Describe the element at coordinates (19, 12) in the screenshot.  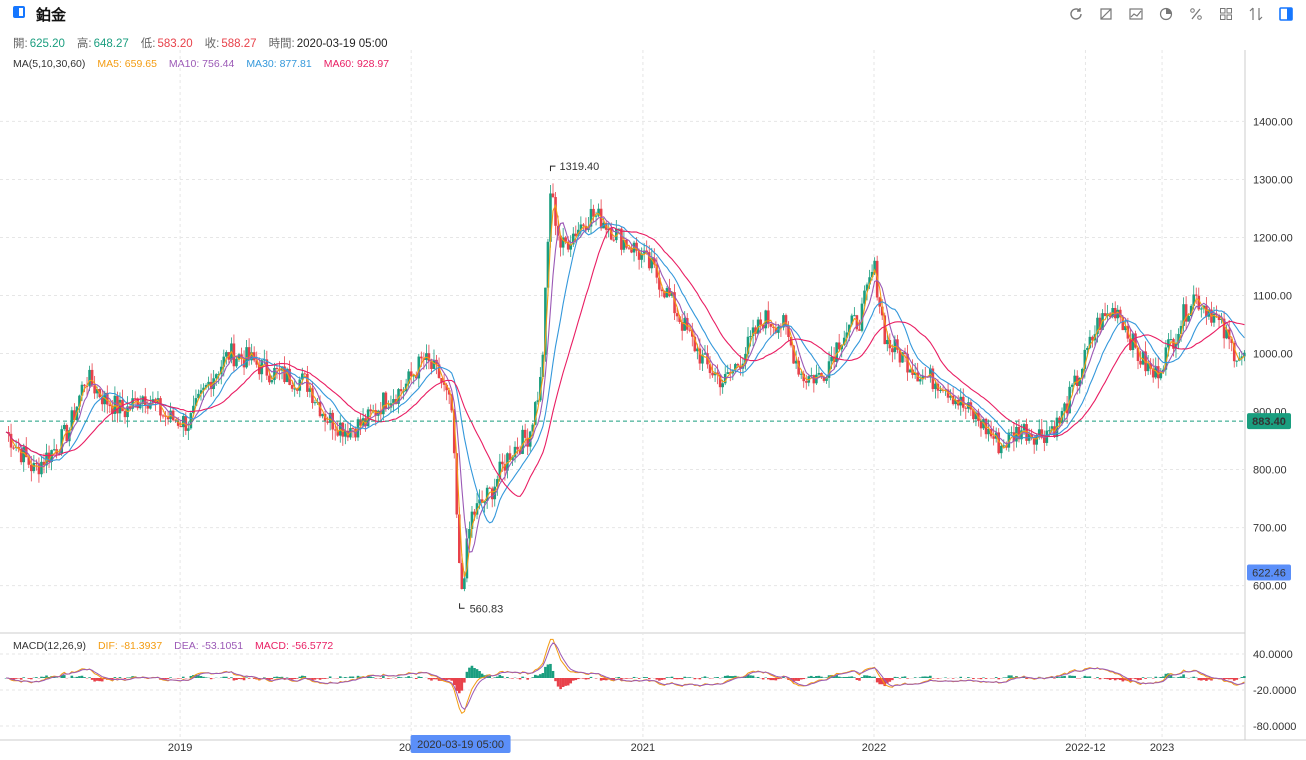
I see `panel-toggle-icon` at that location.